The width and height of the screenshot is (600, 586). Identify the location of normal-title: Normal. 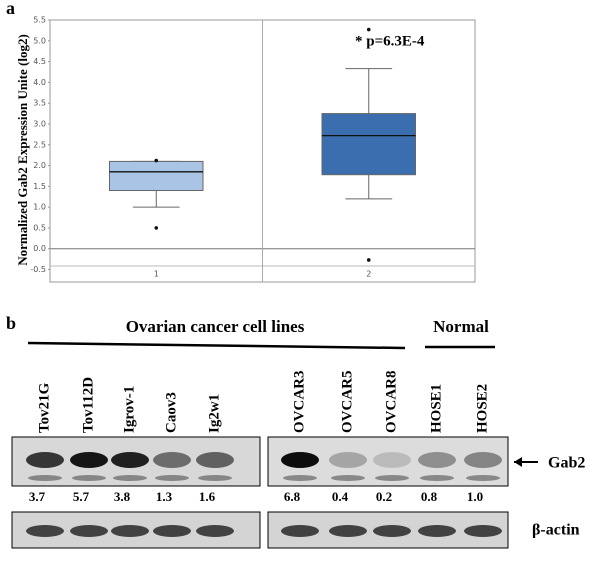
(461, 326).